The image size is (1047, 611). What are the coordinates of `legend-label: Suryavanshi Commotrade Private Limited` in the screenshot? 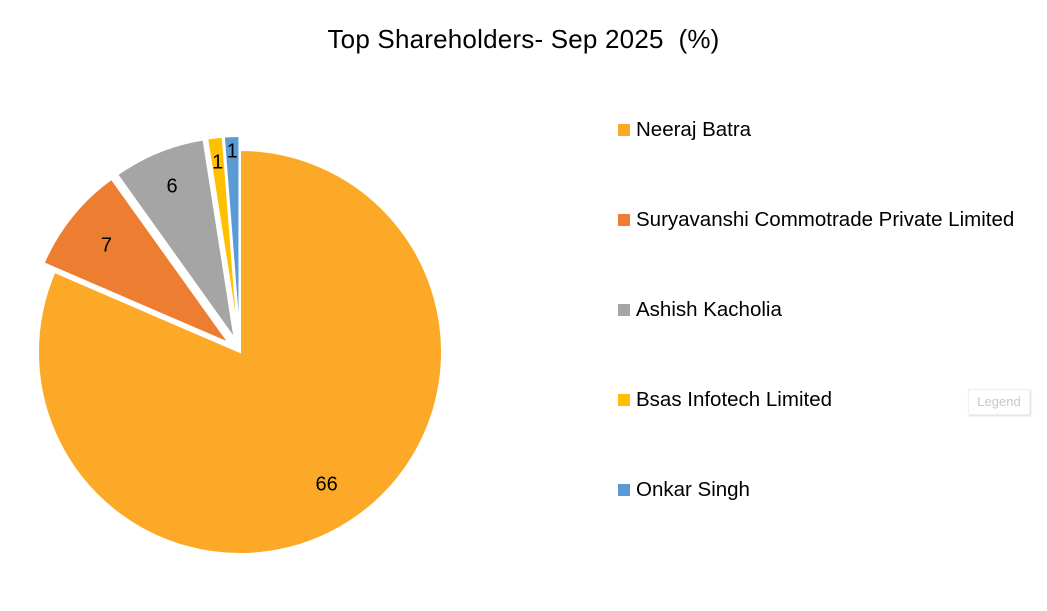 It's located at (825, 219).